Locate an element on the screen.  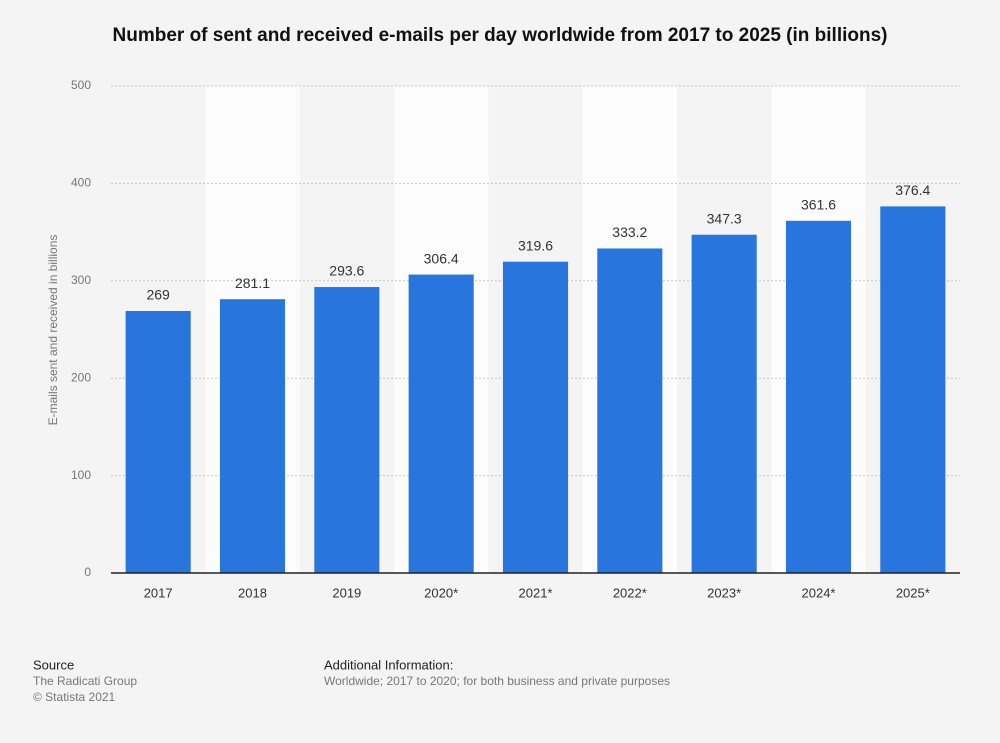
x-tick-label: 2021* is located at coordinates (536, 592).